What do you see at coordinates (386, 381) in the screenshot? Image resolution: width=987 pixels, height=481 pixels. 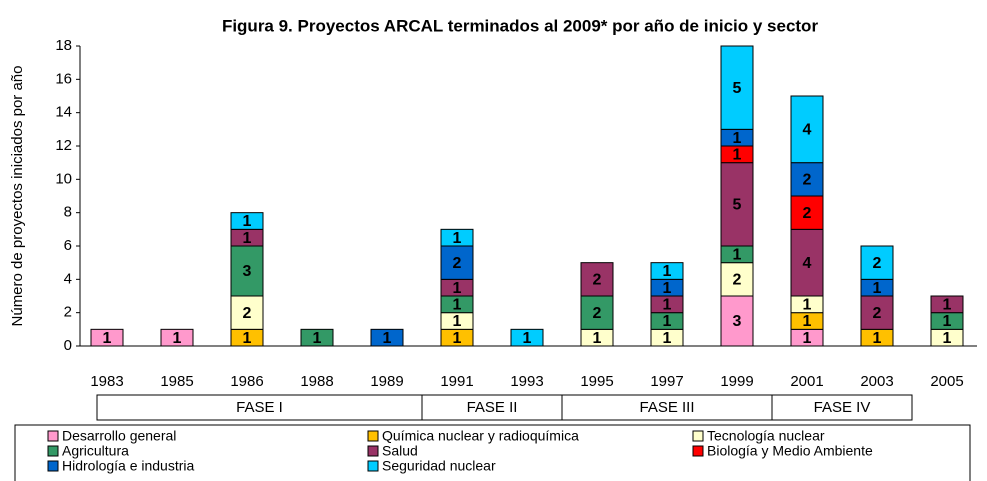 I see `x-tick-label: 1989` at bounding box center [386, 381].